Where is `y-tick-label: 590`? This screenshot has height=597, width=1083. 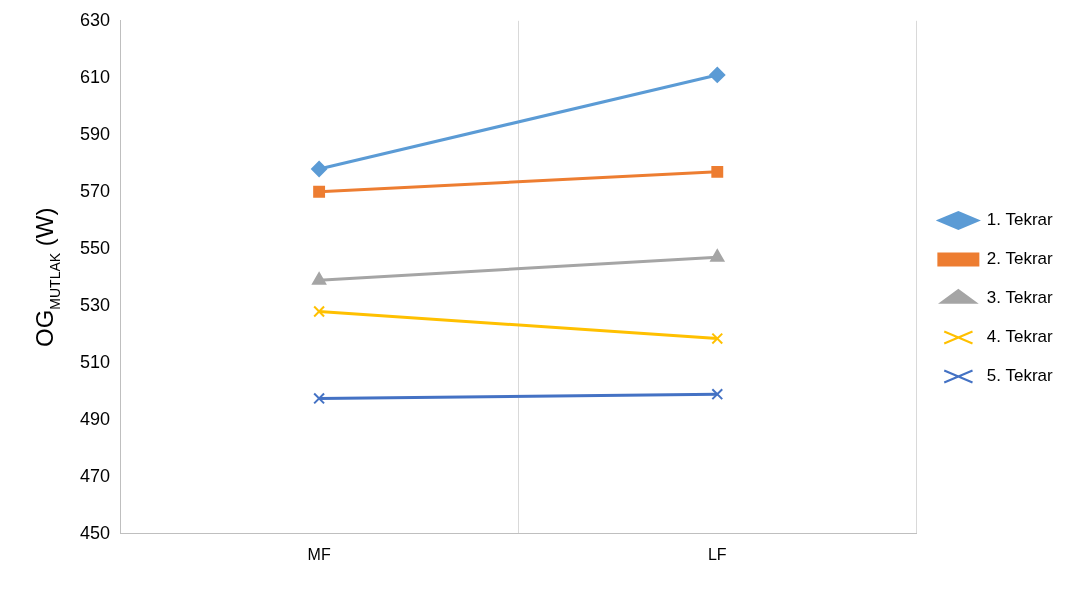
y-tick-label: 590 is located at coordinates (95, 133).